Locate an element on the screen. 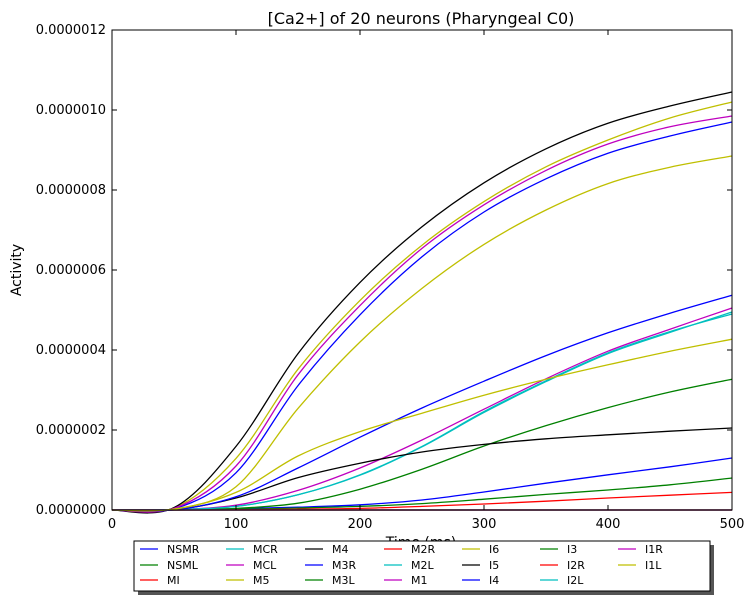 The image size is (754, 600). x-tick-label: 200 is located at coordinates (360, 524).